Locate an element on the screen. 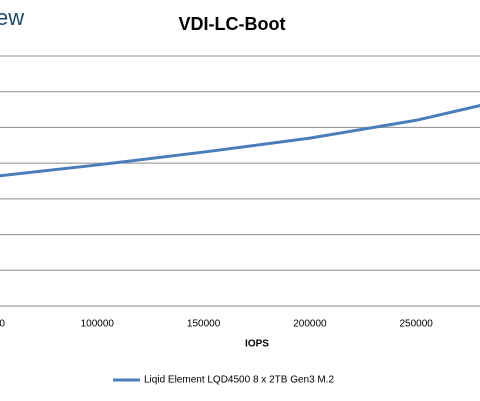  x-tick-label: 250000 is located at coordinates (417, 324).